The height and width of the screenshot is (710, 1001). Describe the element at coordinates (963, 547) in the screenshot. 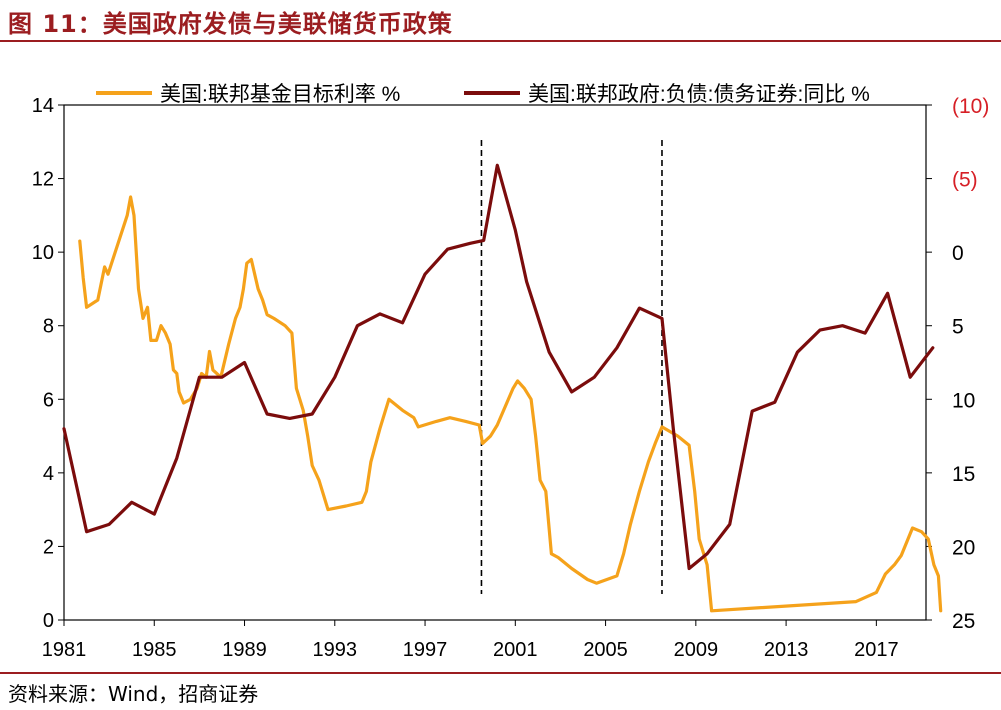

I see `y-right-tick-label: 20` at that location.